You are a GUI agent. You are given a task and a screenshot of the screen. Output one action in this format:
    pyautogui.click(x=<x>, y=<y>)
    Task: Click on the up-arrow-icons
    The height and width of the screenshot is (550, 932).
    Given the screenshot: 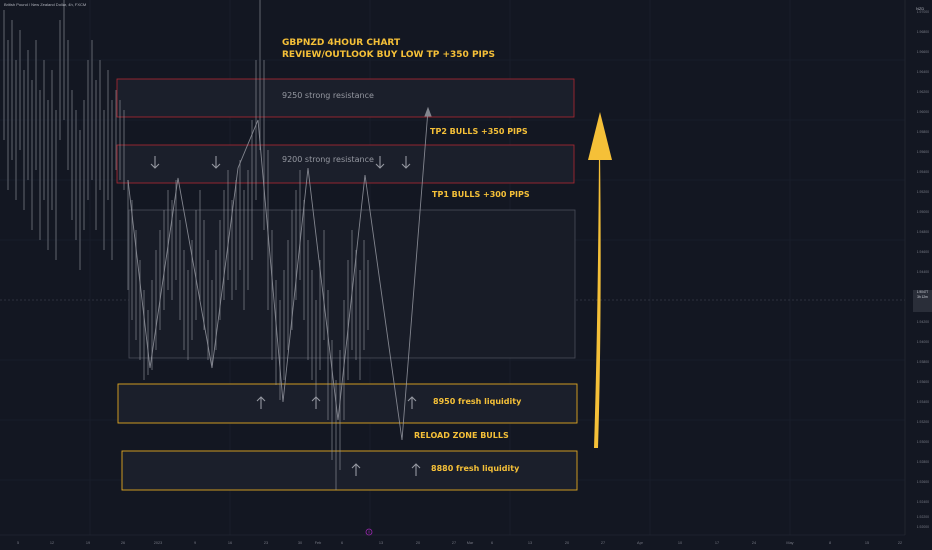 What is the action you would take?
    pyautogui.click(x=338, y=436)
    